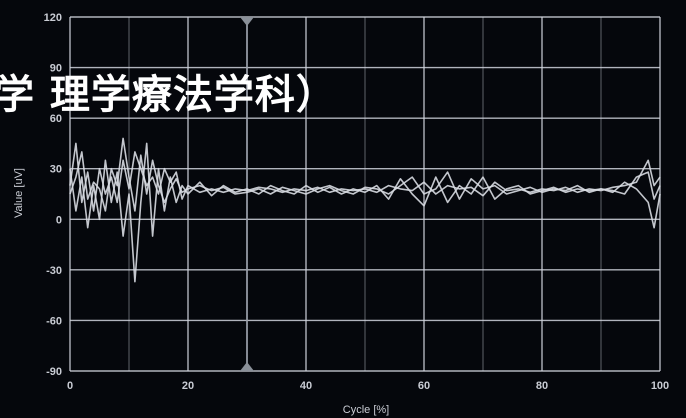  I want to click on x-tick-label: 80, so click(542, 386).